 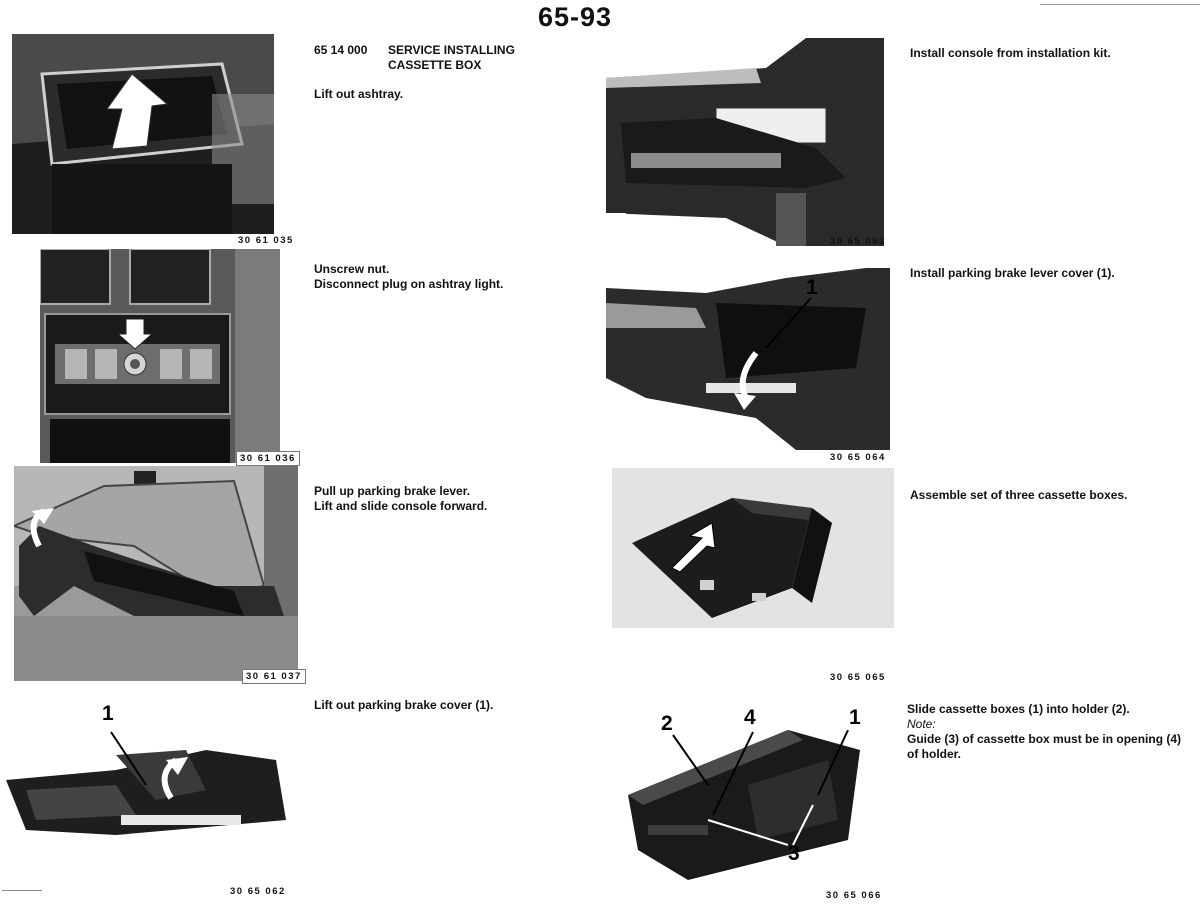 I want to click on step-line: Lift out ashtray., so click(x=359, y=94).